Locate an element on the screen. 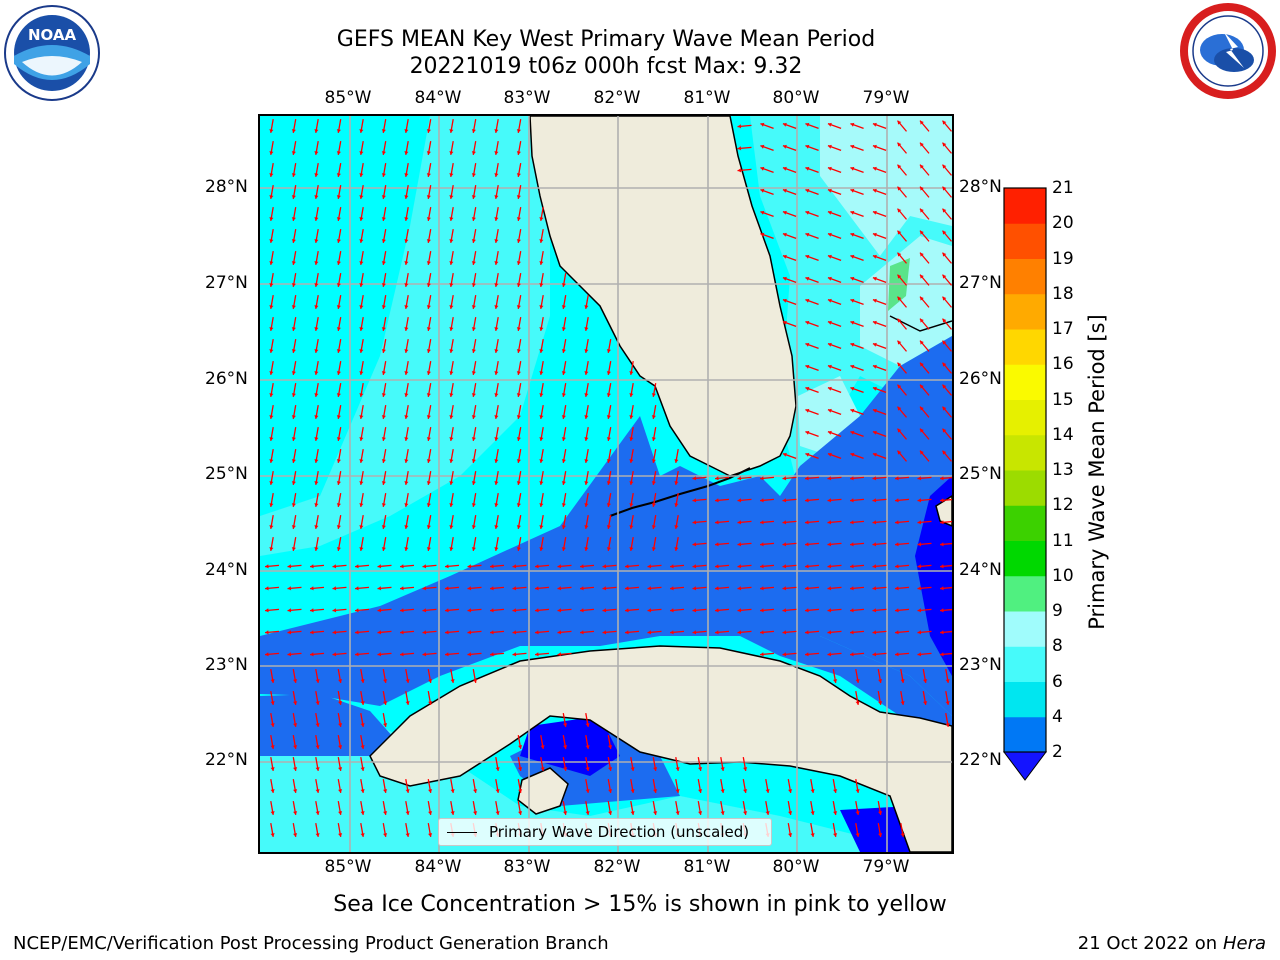  colorbar-tick-label: 9 is located at coordinates (1057, 611).